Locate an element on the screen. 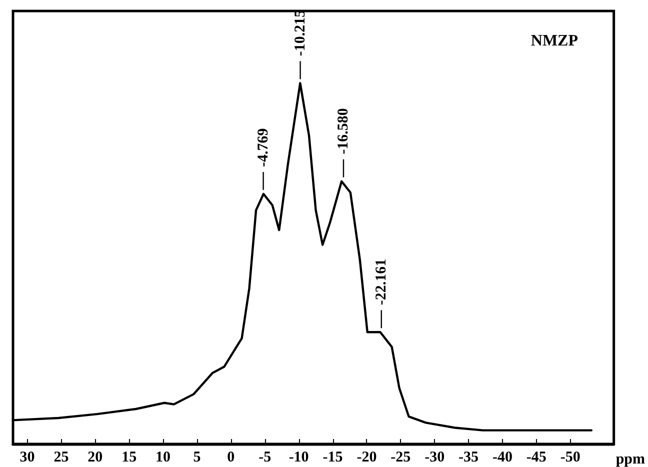  annotation: -22.161 is located at coordinates (381, 282).